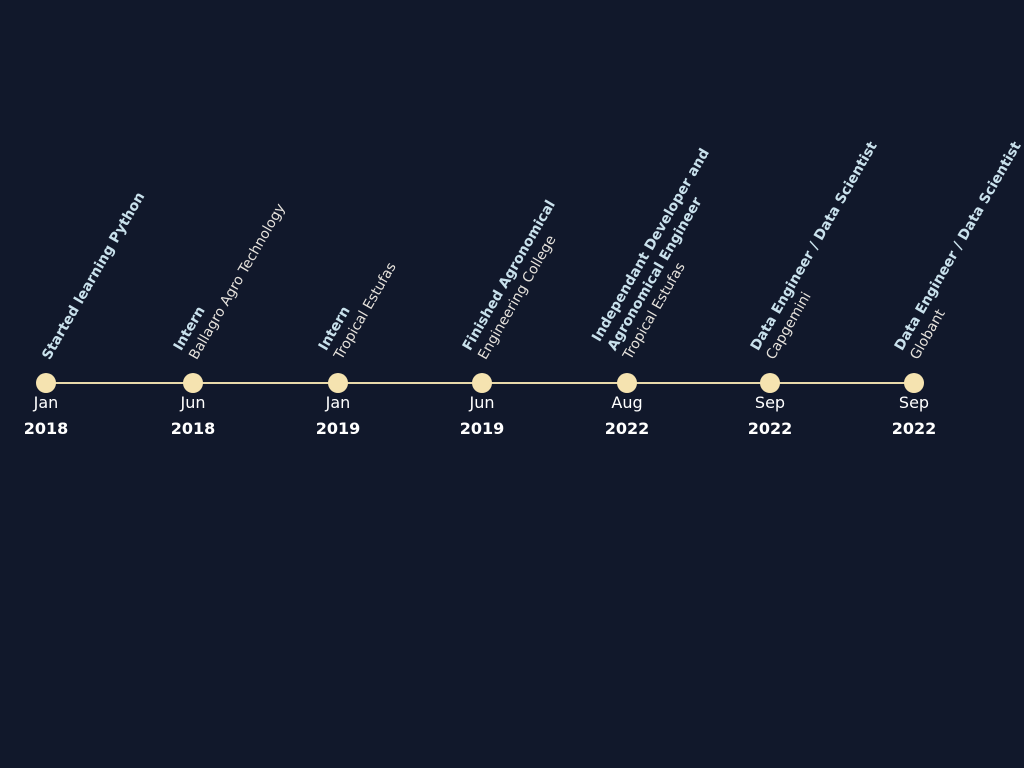  I want to click on event-month: Aug, so click(627, 402).